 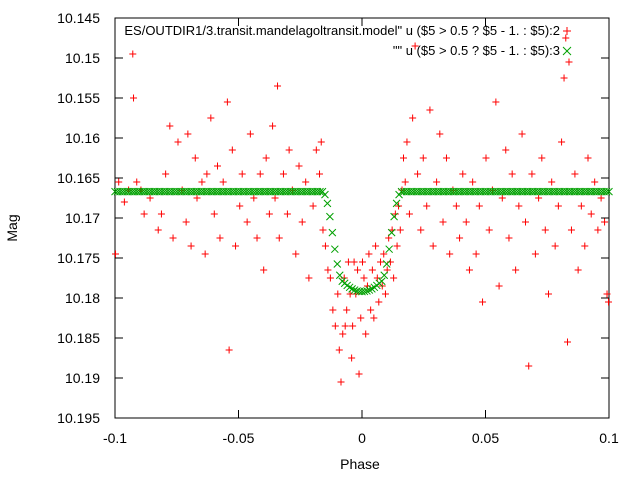 What do you see at coordinates (12, 227) in the screenshot?
I see `y-axis-label: Mag` at bounding box center [12, 227].